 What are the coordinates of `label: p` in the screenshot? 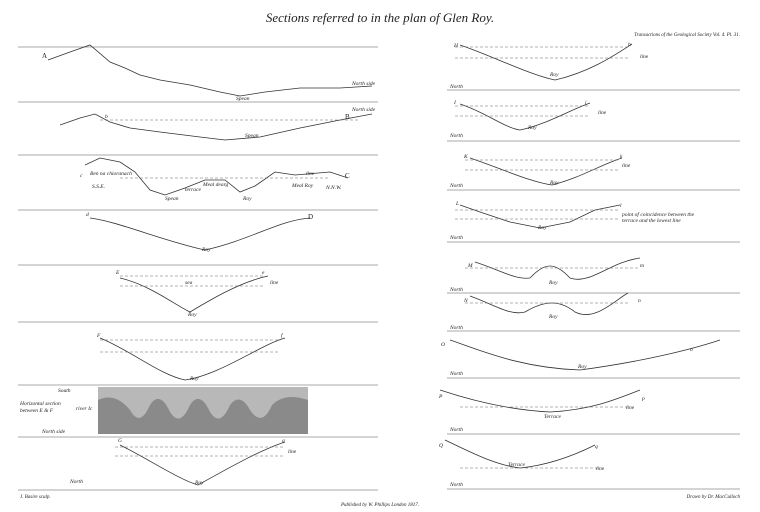 It's located at (643, 399).